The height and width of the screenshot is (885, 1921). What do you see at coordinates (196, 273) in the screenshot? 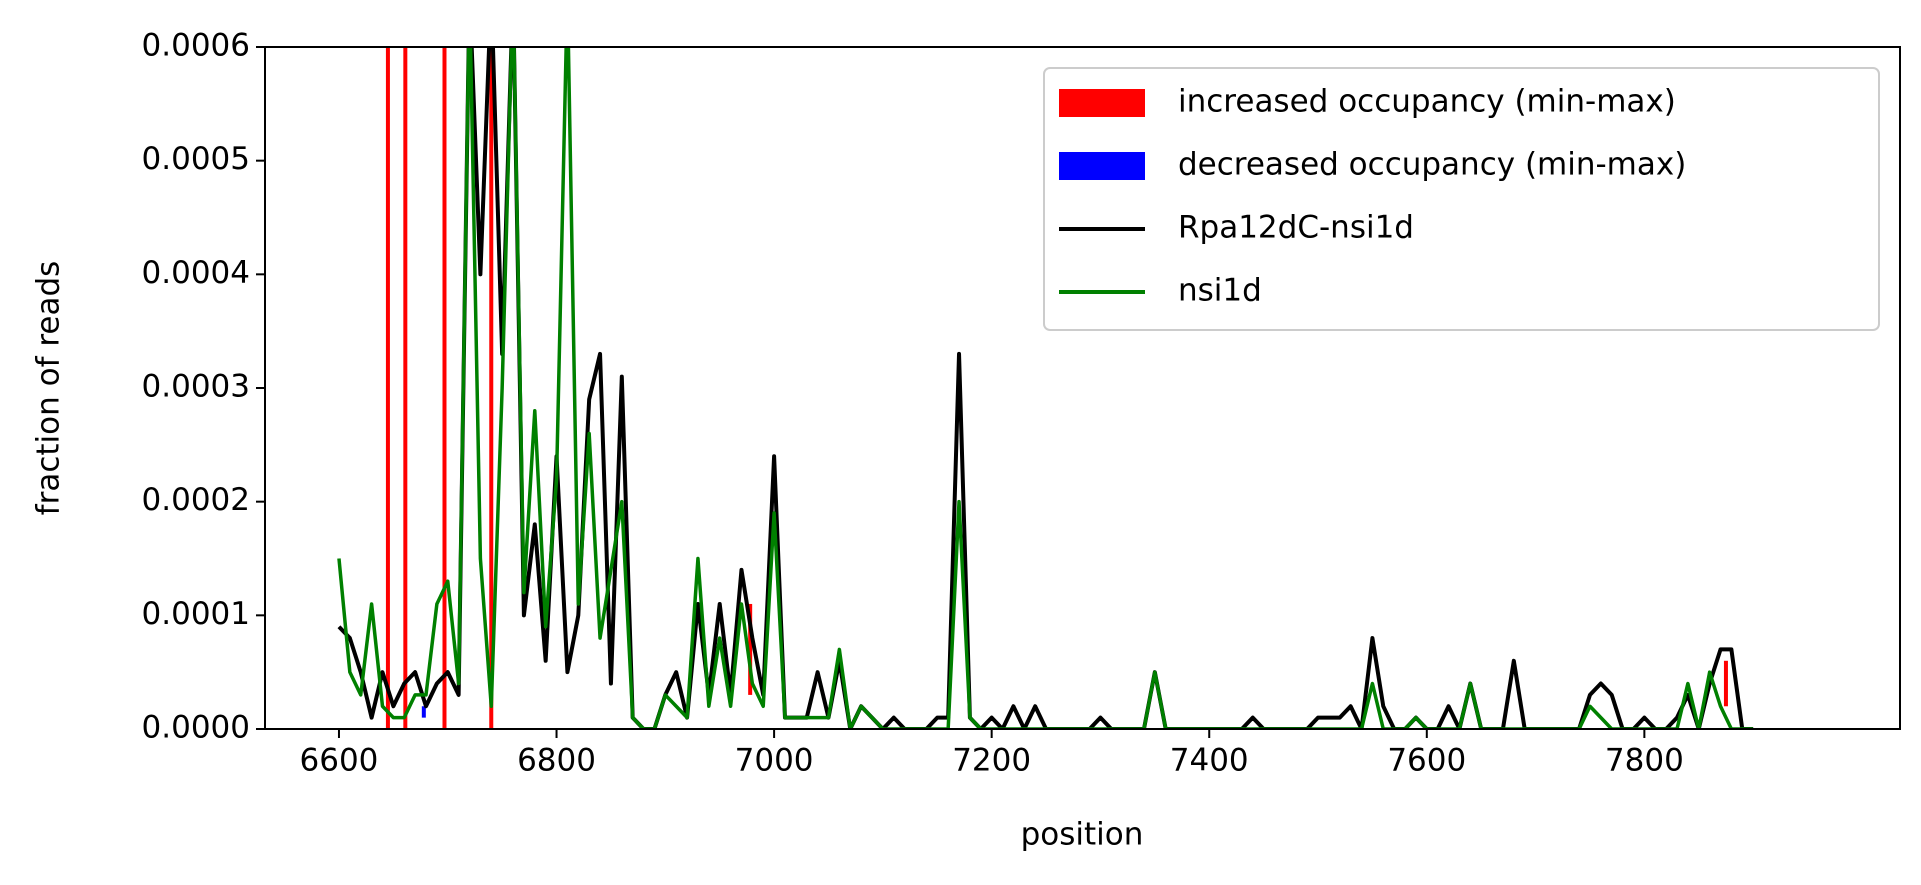
I see `y-tick-label: 0.0004` at bounding box center [196, 273].